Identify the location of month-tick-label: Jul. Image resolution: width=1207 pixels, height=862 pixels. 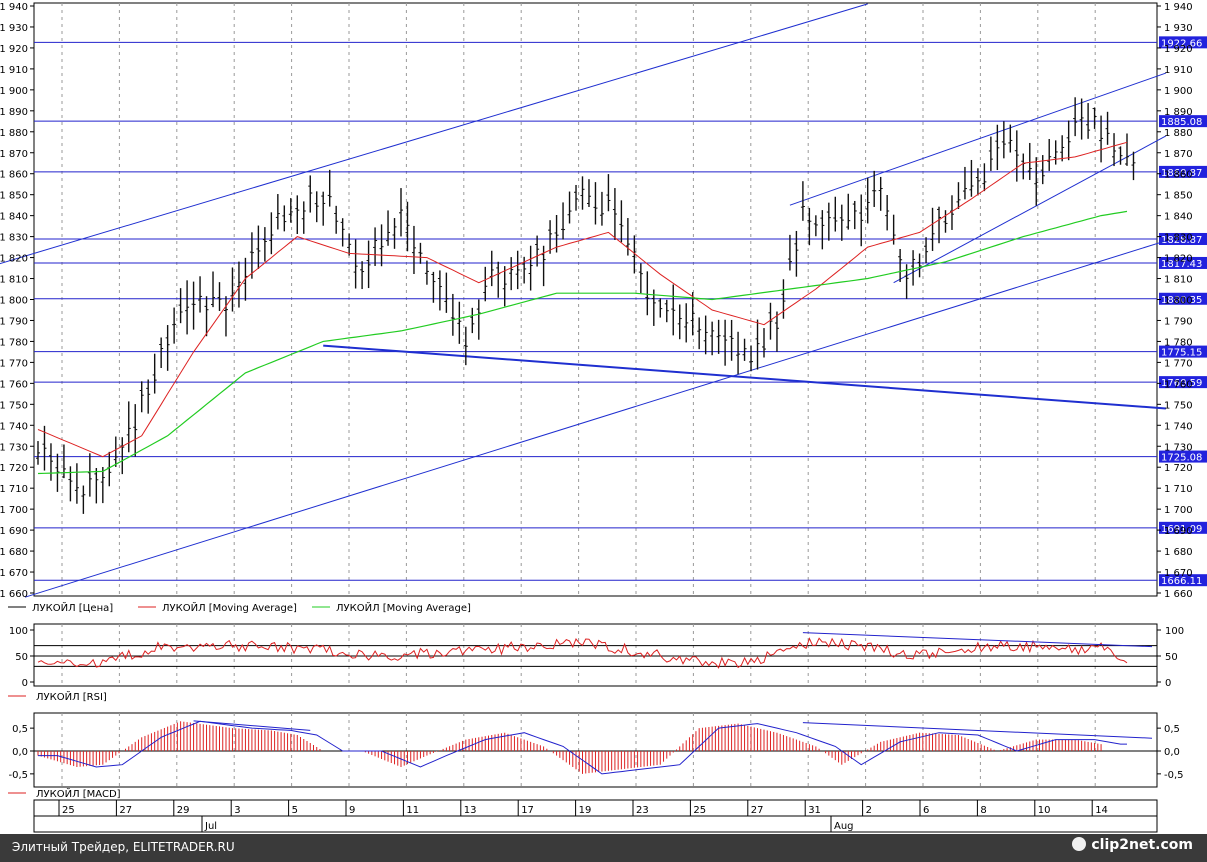
(210, 826).